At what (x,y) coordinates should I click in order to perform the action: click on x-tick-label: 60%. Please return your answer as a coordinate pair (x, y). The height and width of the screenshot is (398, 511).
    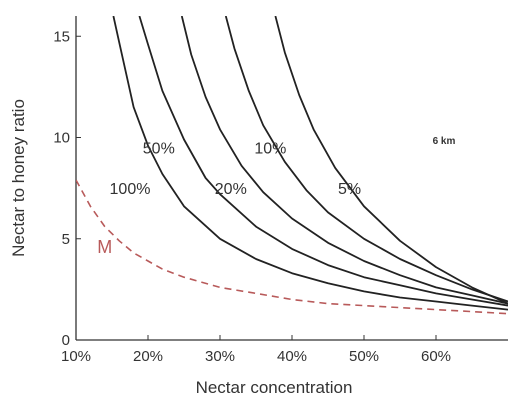
    Looking at the image, I should click on (436, 356).